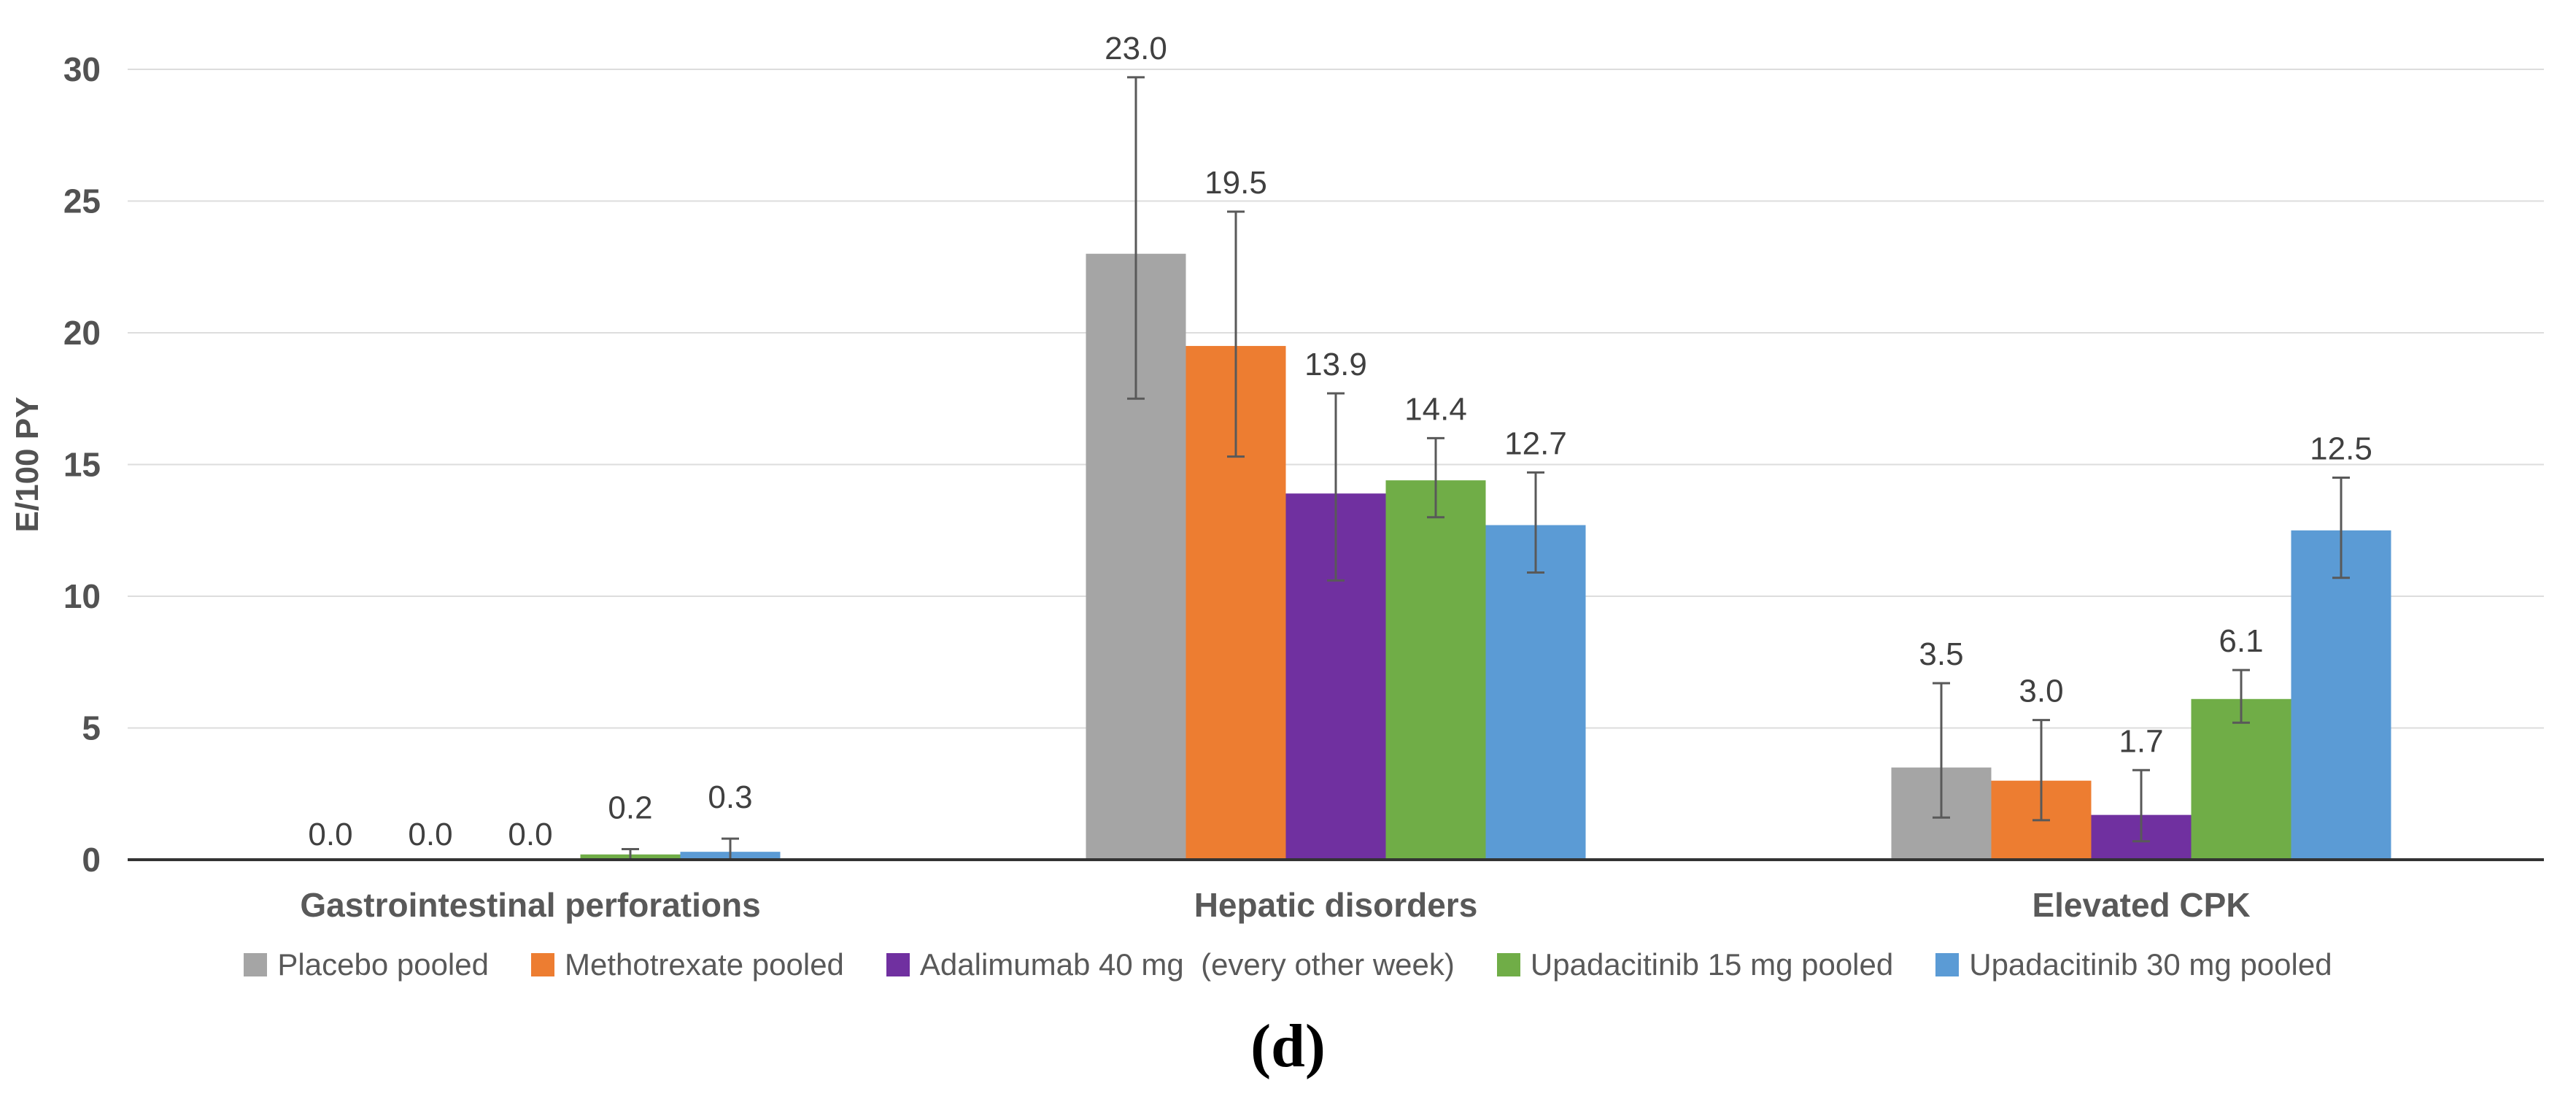 Image resolution: width=2576 pixels, height=1102 pixels. Describe the element at coordinates (1335, 364) in the screenshot. I see `value-label: 13.9` at that location.